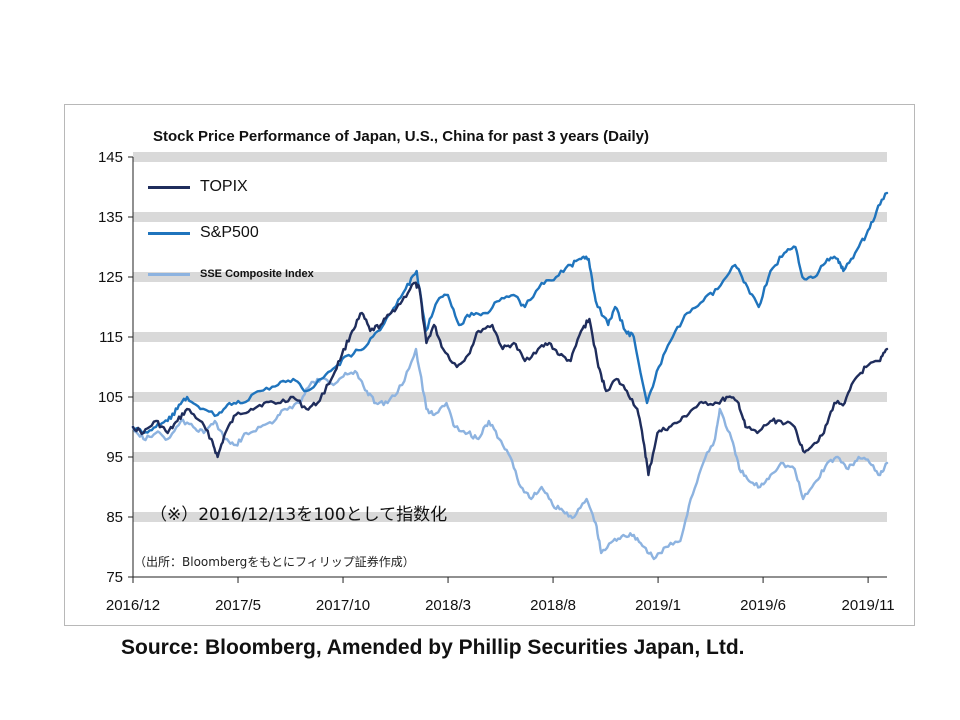  I want to click on y-tick-label: 115, so click(111, 337).